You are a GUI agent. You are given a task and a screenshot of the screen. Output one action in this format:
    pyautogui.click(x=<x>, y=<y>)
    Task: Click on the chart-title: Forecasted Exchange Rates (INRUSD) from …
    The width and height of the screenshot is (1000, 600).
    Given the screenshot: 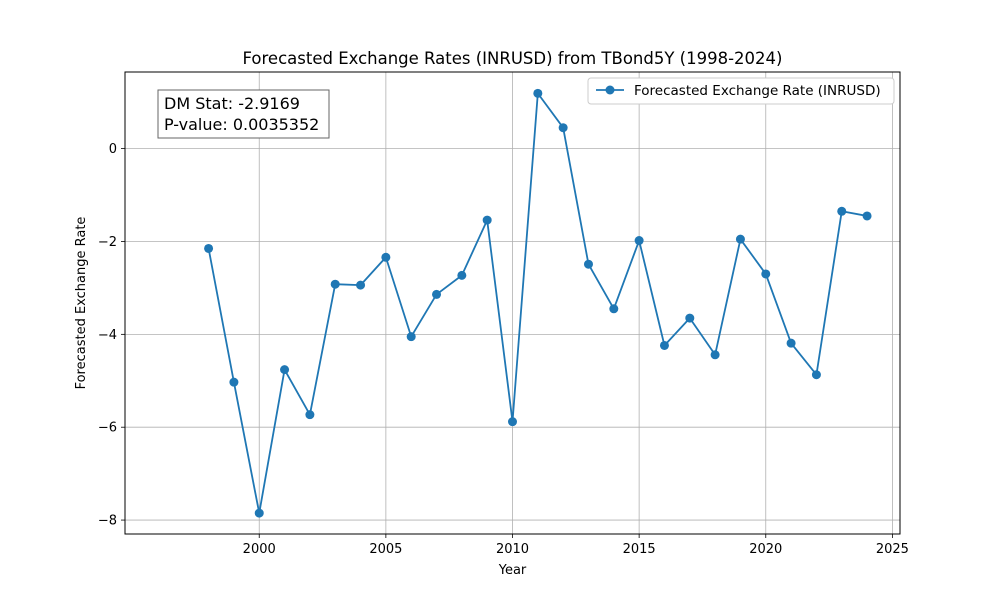 What is the action you would take?
    pyautogui.click(x=513, y=58)
    